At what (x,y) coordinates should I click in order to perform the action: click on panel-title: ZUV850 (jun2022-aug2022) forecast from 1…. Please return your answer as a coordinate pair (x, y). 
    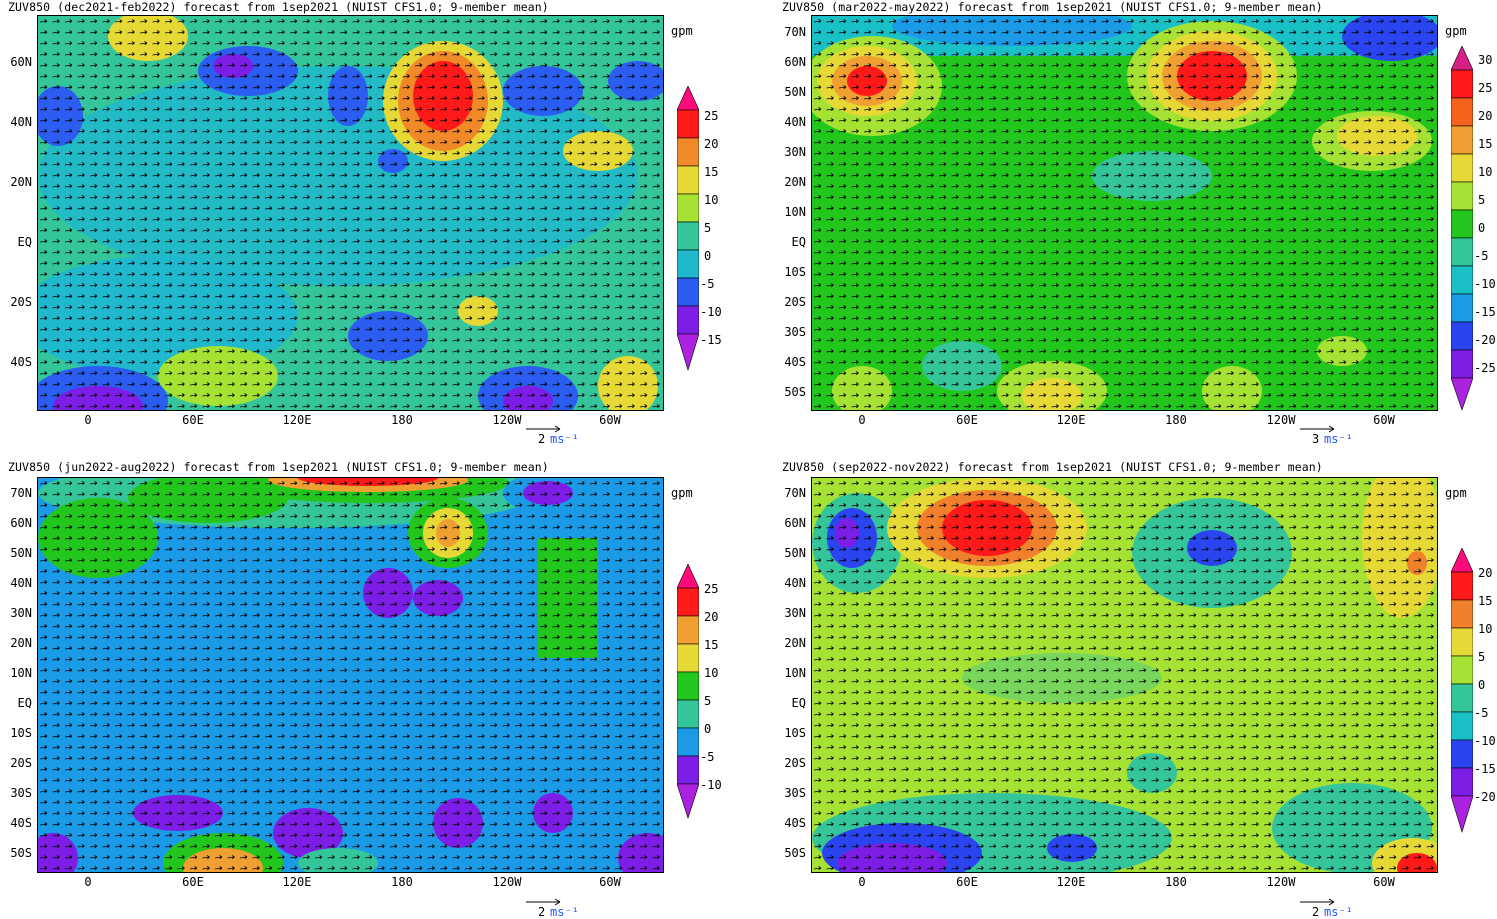
    Looking at the image, I should click on (278, 467).